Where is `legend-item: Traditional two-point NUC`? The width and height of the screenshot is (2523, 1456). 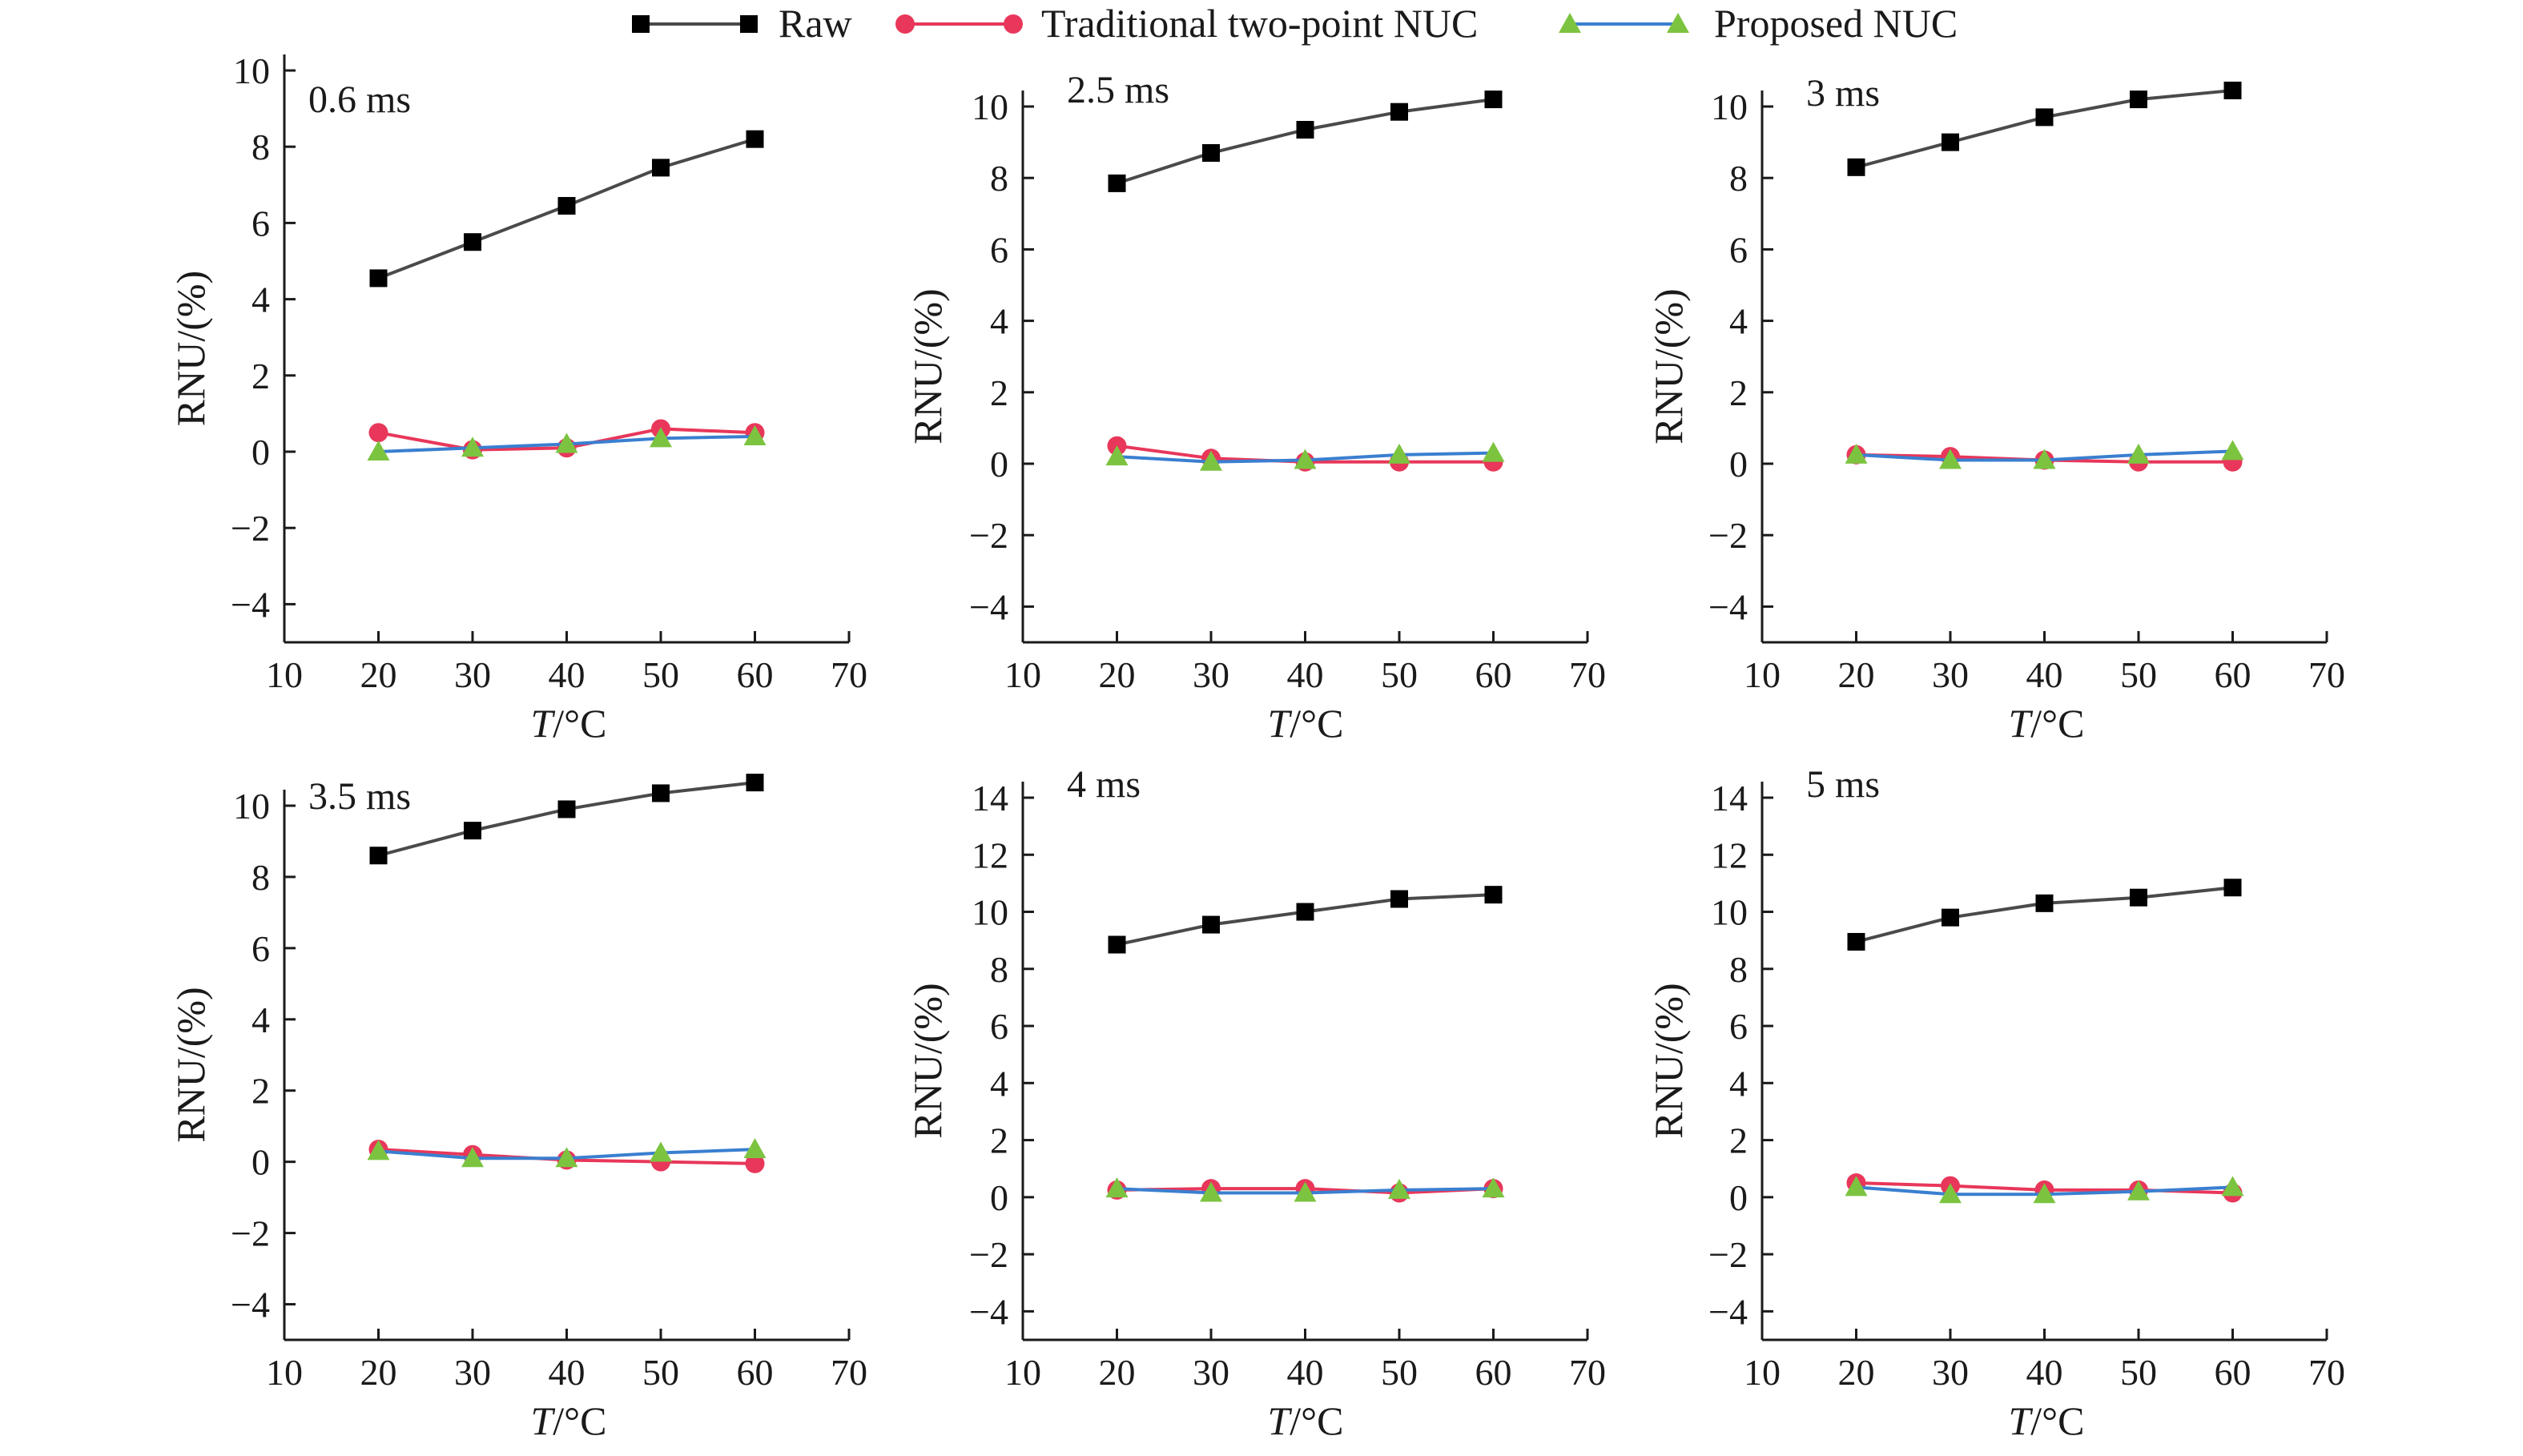 legend-item: Traditional two-point NUC is located at coordinates (1186, 23).